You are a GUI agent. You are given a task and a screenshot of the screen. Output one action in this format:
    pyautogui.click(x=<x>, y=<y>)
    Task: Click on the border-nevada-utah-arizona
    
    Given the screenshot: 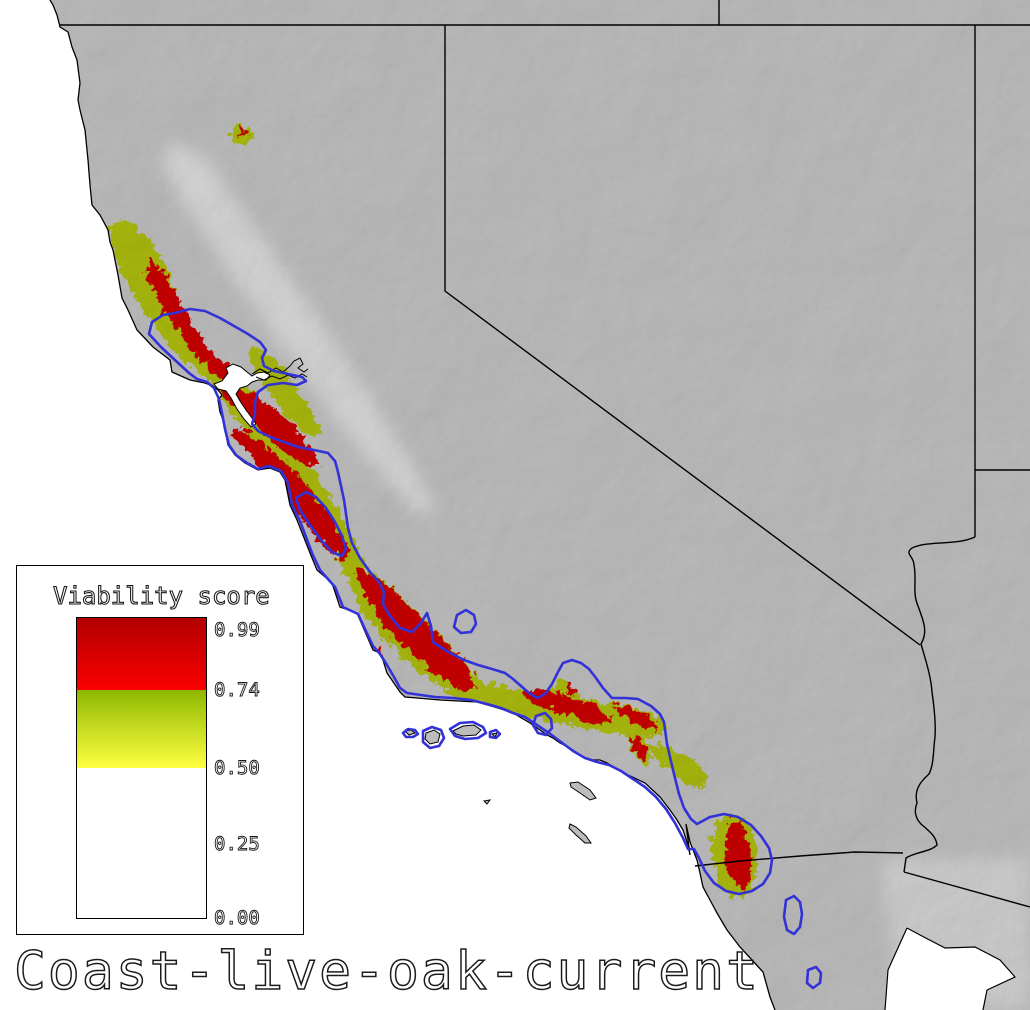 What is the action you would take?
    pyautogui.click(x=1002, y=281)
    